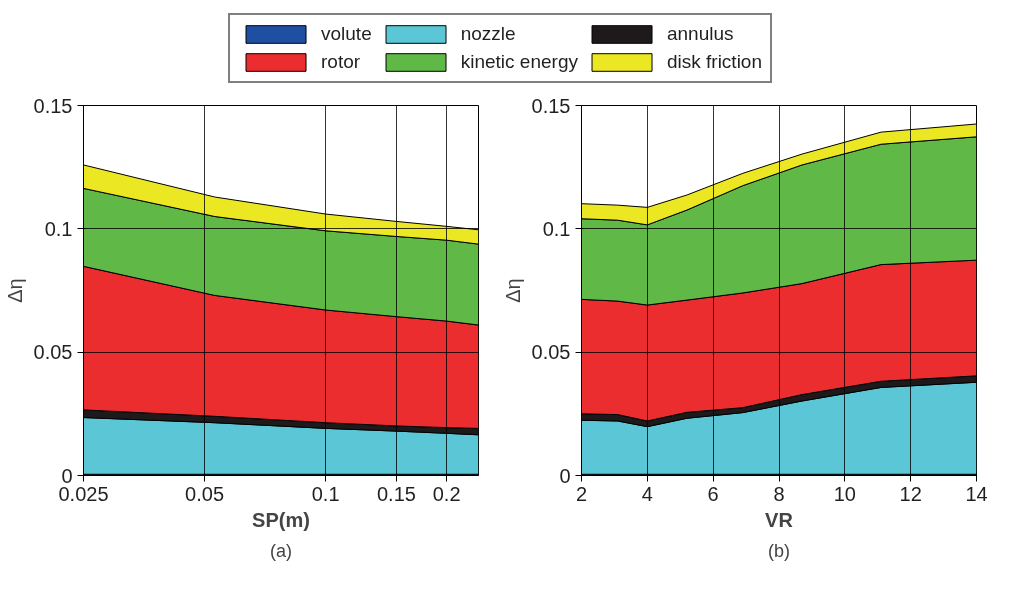 This screenshot has height=595, width=1009. I want to click on x-tick-label: 6, so click(713, 493).